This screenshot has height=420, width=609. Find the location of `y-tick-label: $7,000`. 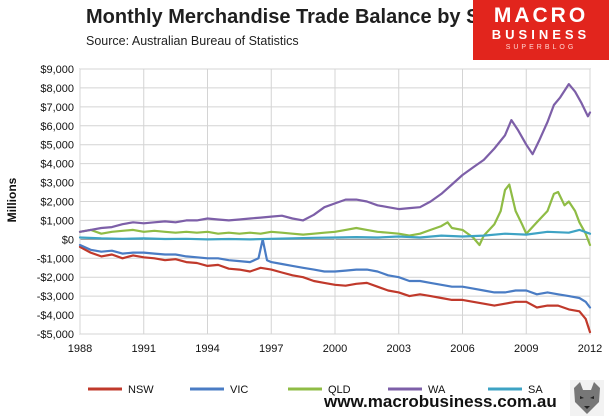

y-tick-label: $7,000 is located at coordinates (57, 108).